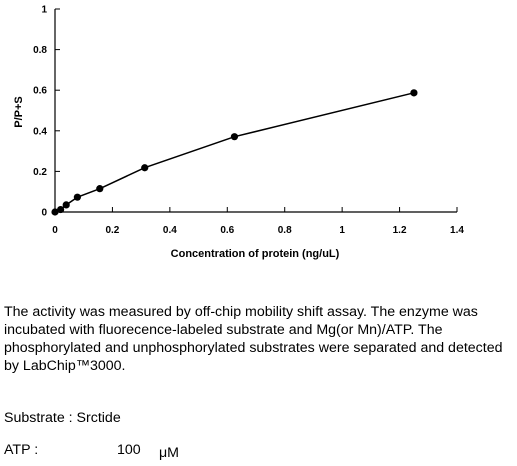 Image resolution: width=517 pixels, height=466 pixels. I want to click on x-tick-label: 0.2, so click(112, 230).